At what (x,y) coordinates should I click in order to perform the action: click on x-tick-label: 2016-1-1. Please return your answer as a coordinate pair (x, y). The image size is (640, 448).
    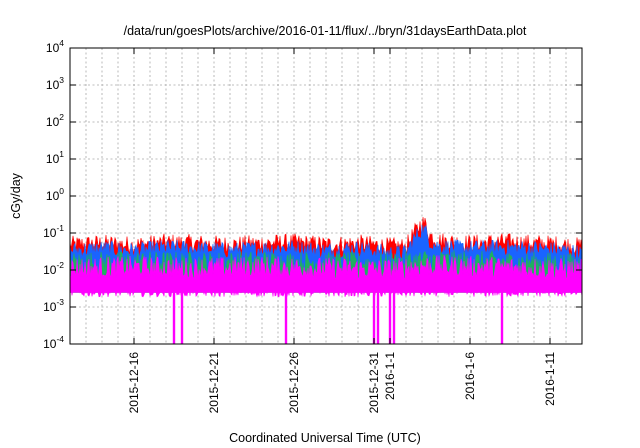
    Looking at the image, I should click on (390, 376).